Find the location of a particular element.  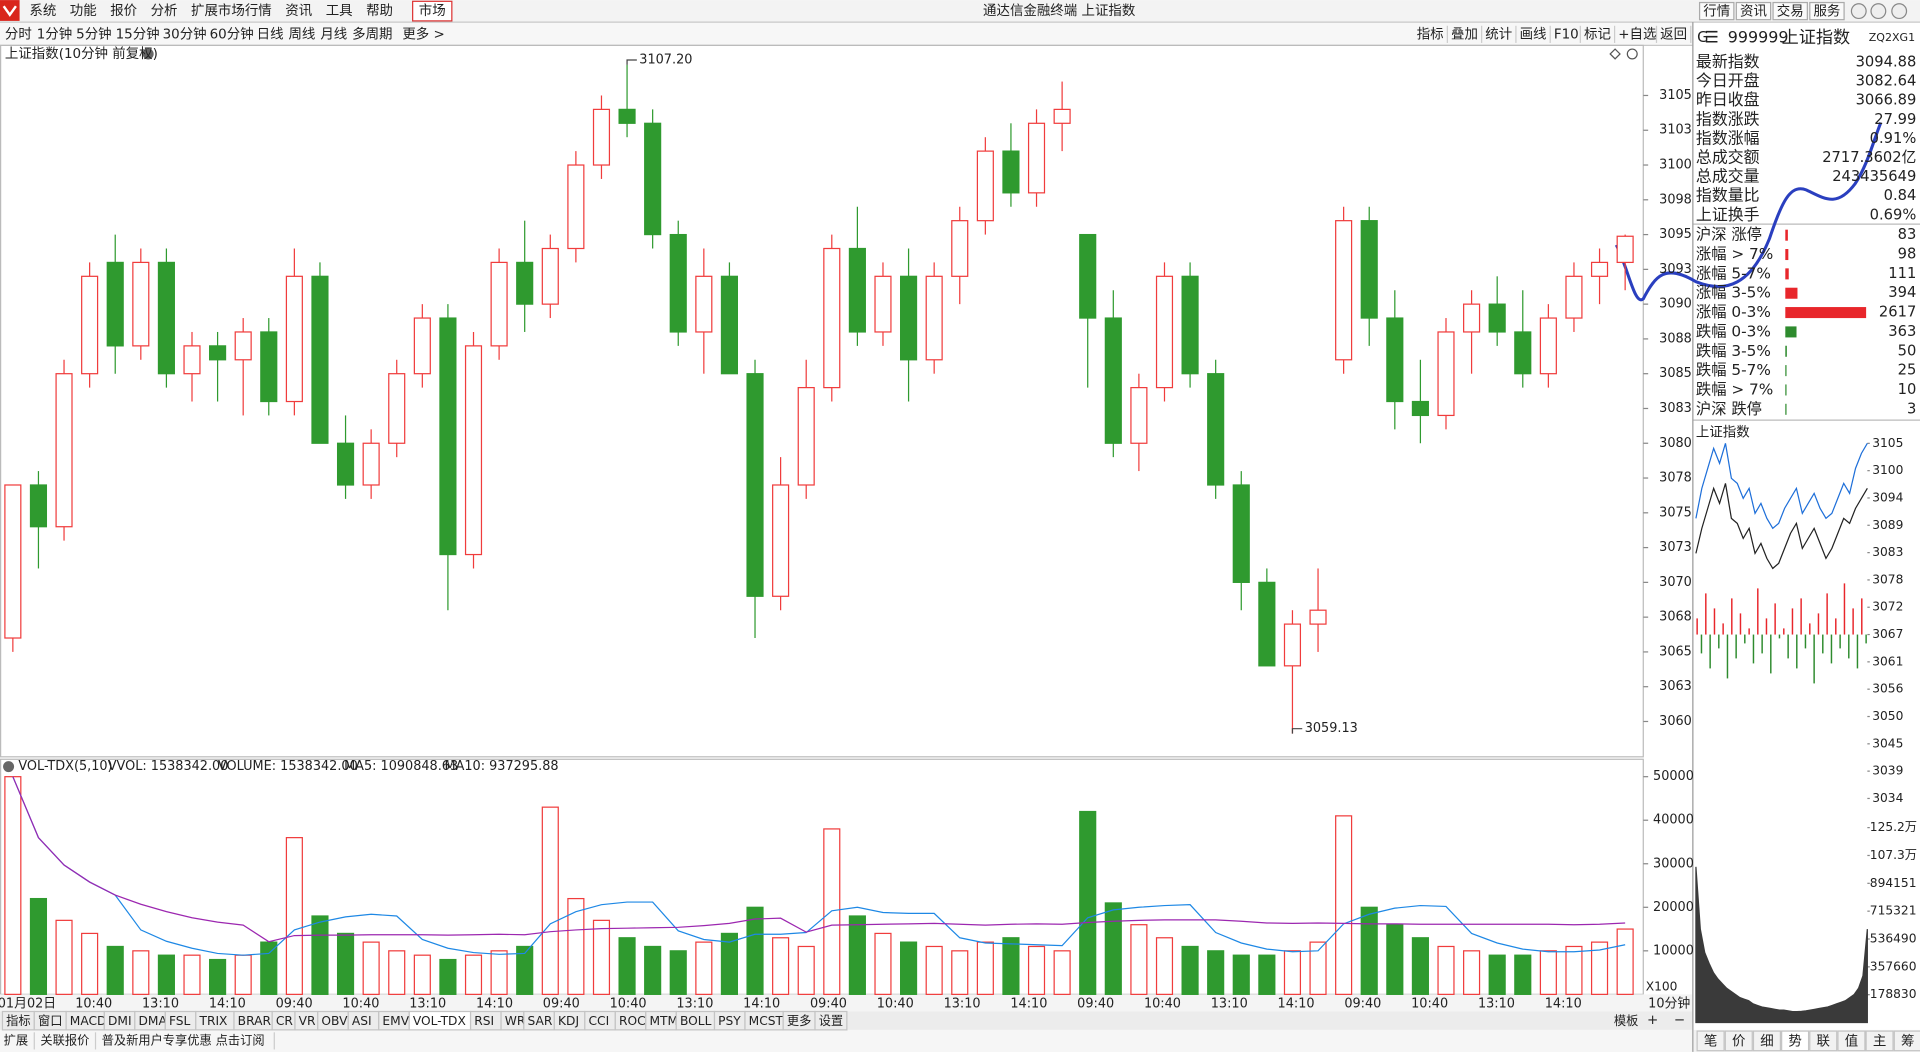

indicator-tab-label: DMA is located at coordinates (152, 1021).